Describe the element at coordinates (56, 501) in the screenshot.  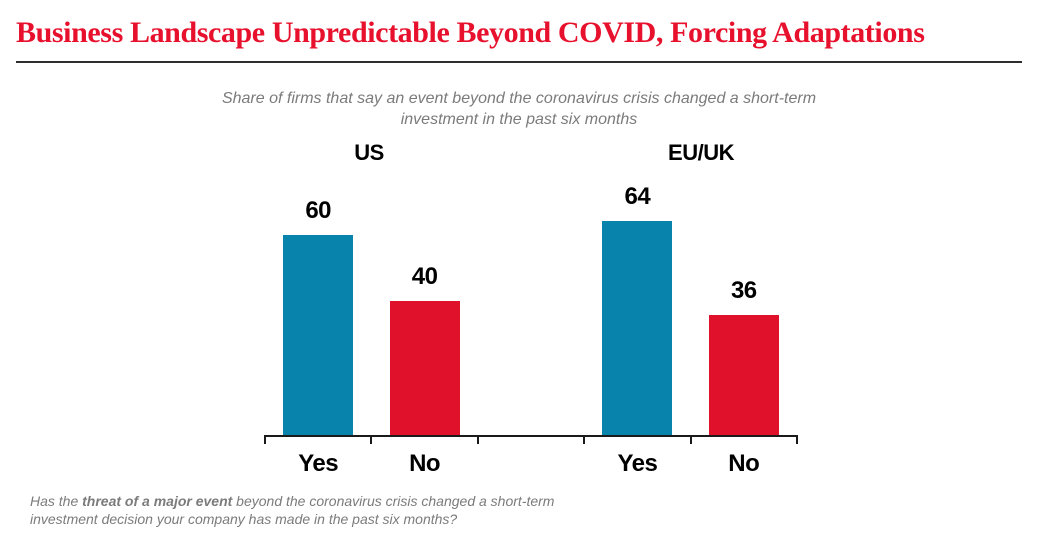
I see `survey-question-prefix: Has the` at that location.